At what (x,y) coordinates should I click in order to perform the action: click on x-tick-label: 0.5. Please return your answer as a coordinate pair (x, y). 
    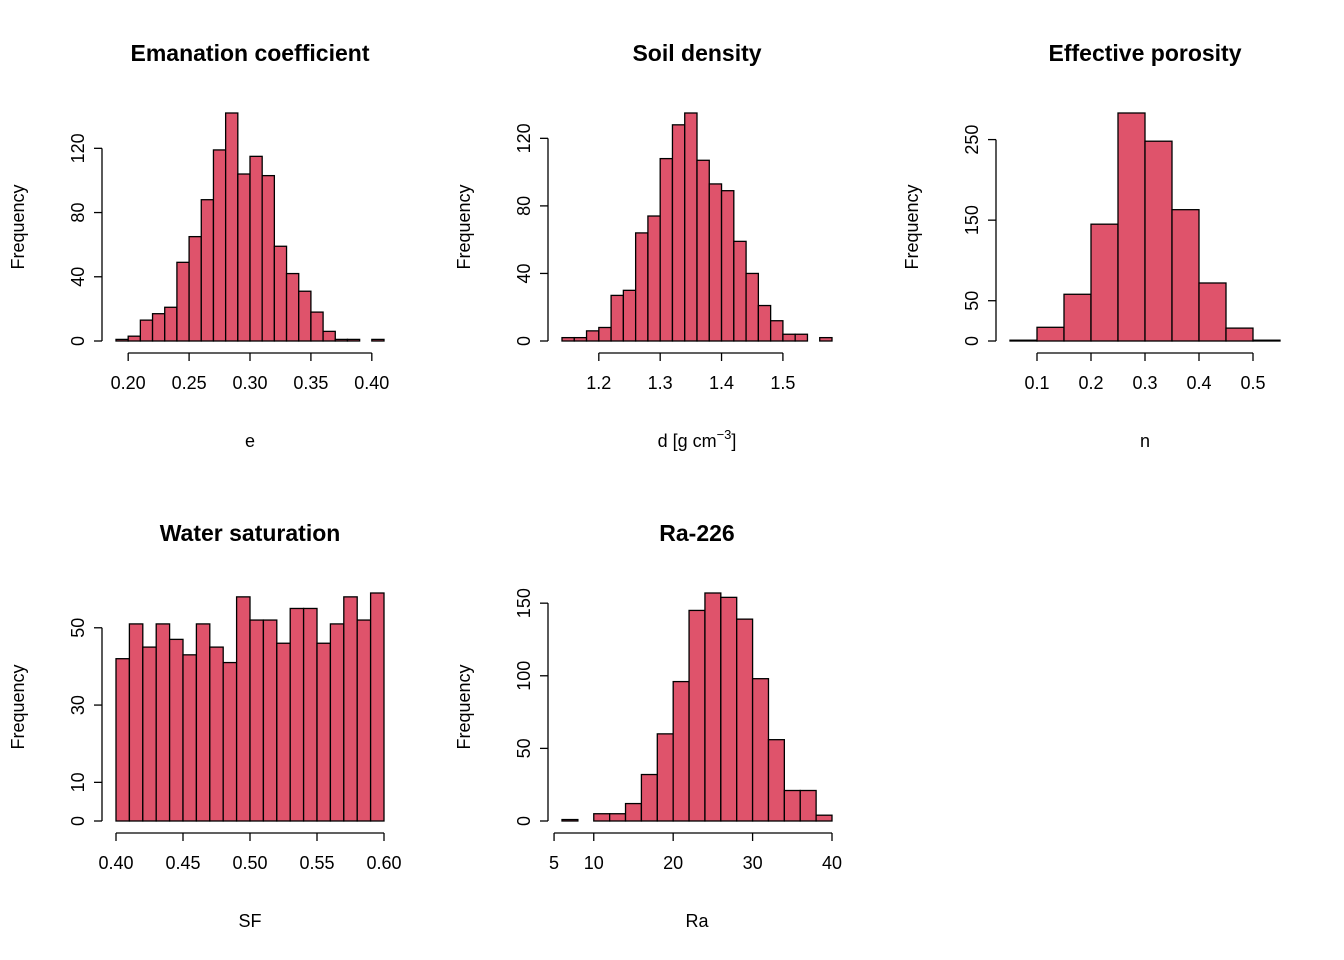
    Looking at the image, I should click on (1252, 383).